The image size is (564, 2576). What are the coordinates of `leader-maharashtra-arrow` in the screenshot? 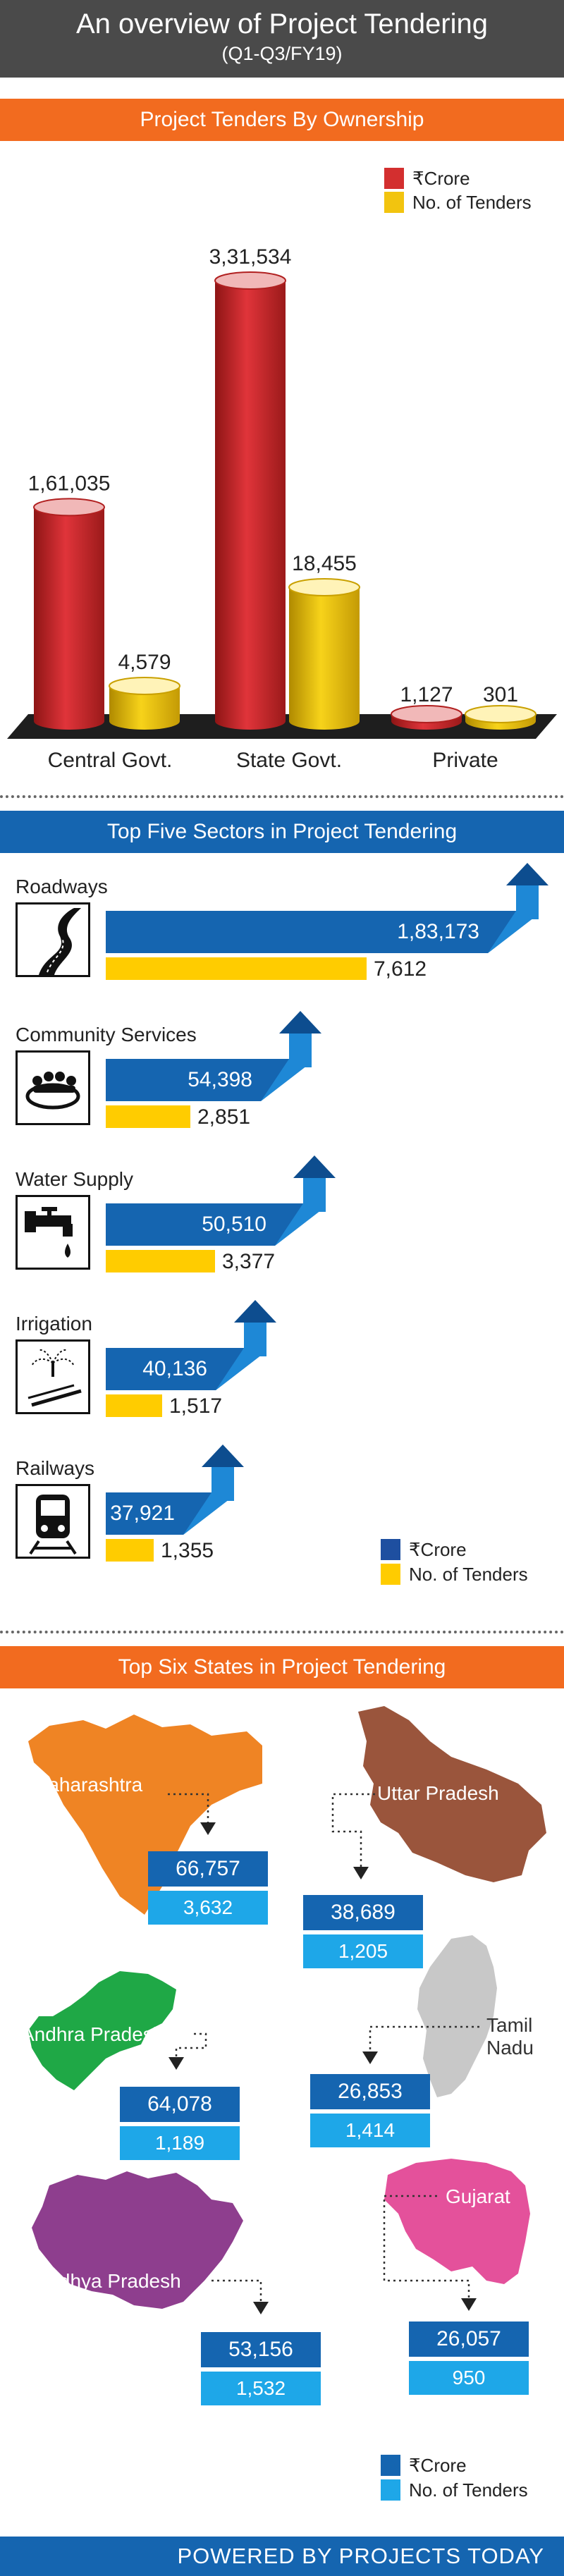 It's located at (208, 1828).